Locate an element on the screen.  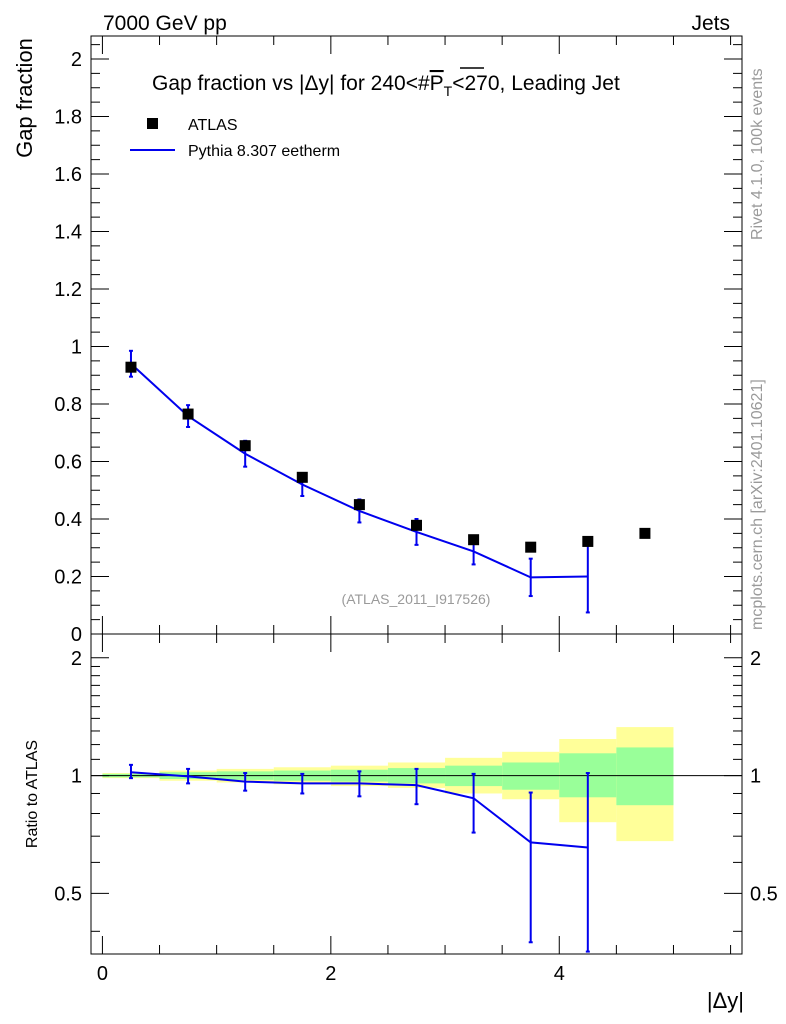
main-y-tick-label: 0 is located at coordinates (76, 635).